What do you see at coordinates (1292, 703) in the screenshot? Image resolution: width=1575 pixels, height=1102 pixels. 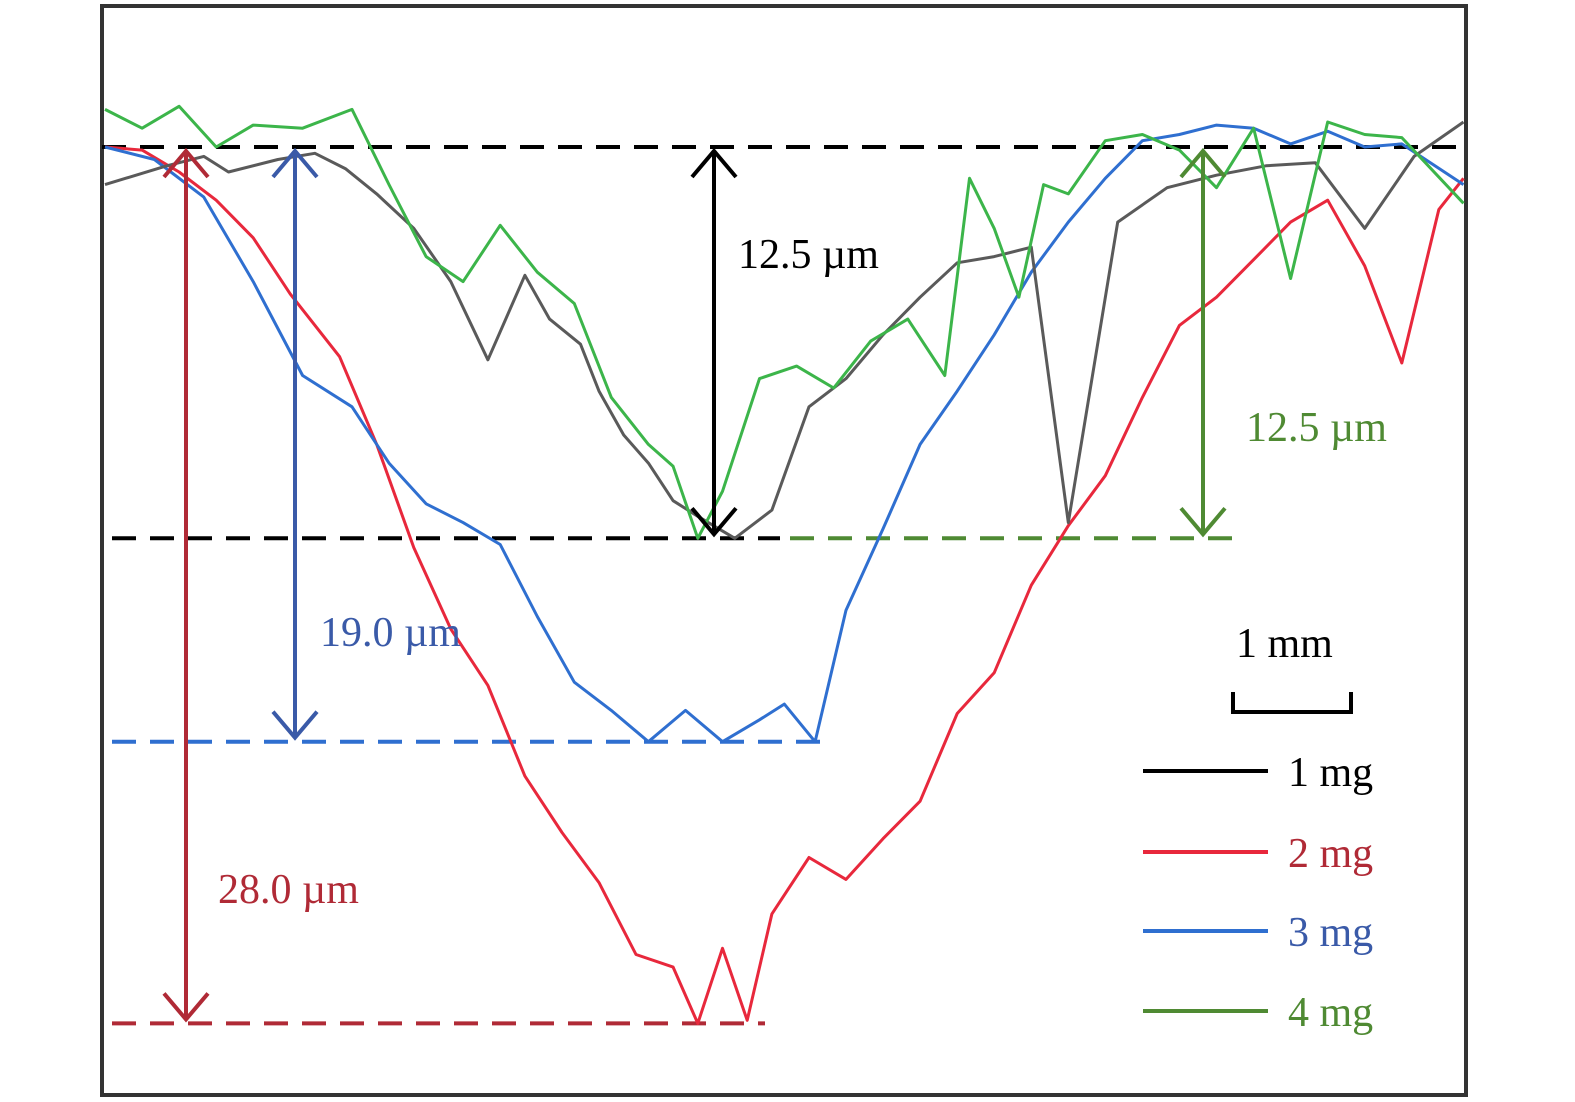 I see `scale-bar-bracket` at bounding box center [1292, 703].